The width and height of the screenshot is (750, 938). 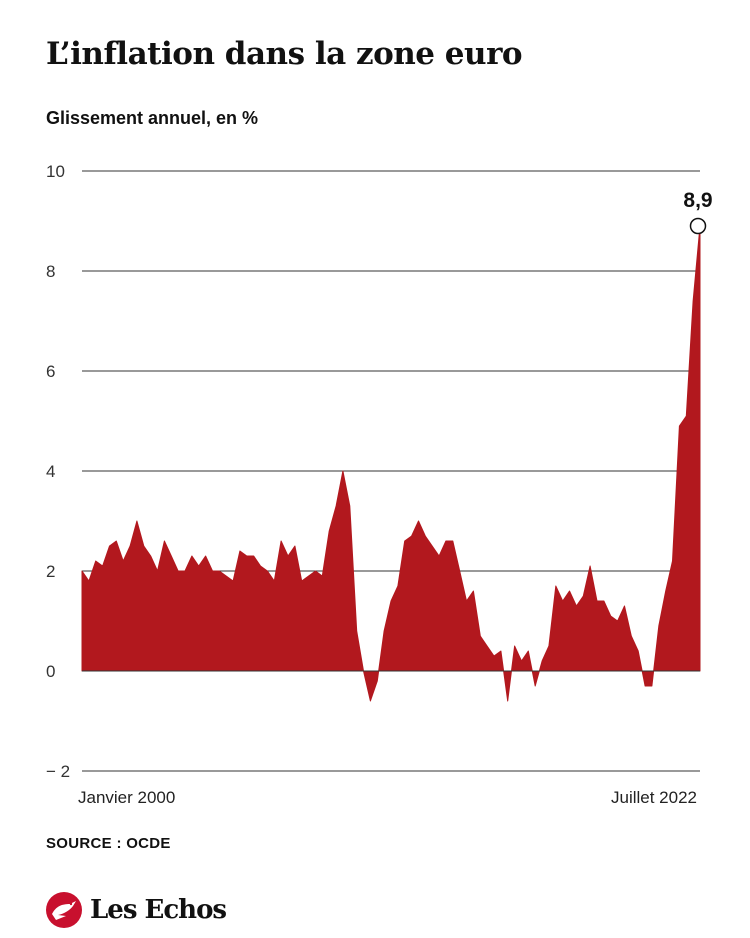 I want to click on source-note: SOURCE : OCDE, so click(x=108, y=843).